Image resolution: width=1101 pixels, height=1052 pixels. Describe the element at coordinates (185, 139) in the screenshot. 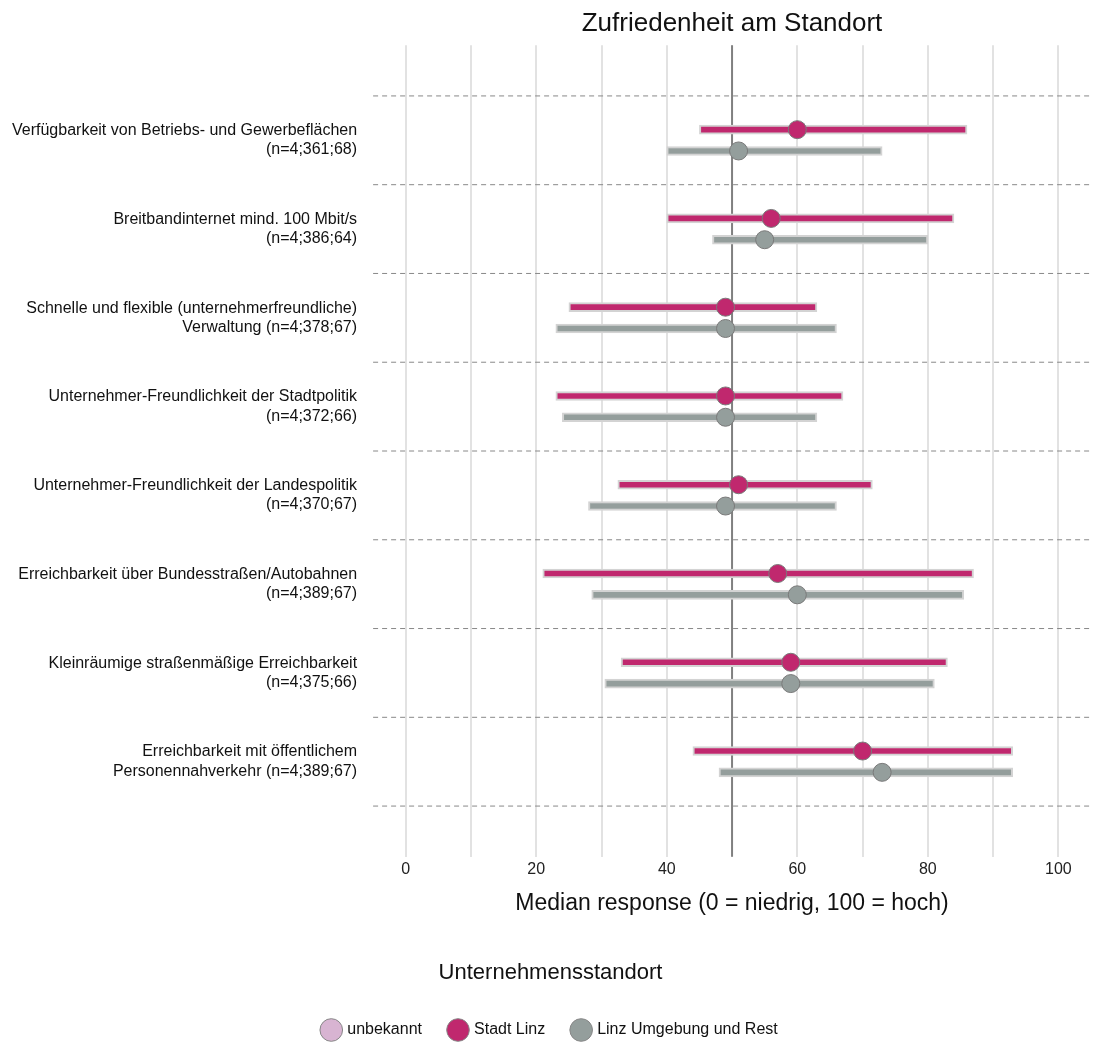

I see `y-tick-label: Verfügbarkeit von Betriebs- und Gewerbeflächen (n=4;361;68)` at that location.